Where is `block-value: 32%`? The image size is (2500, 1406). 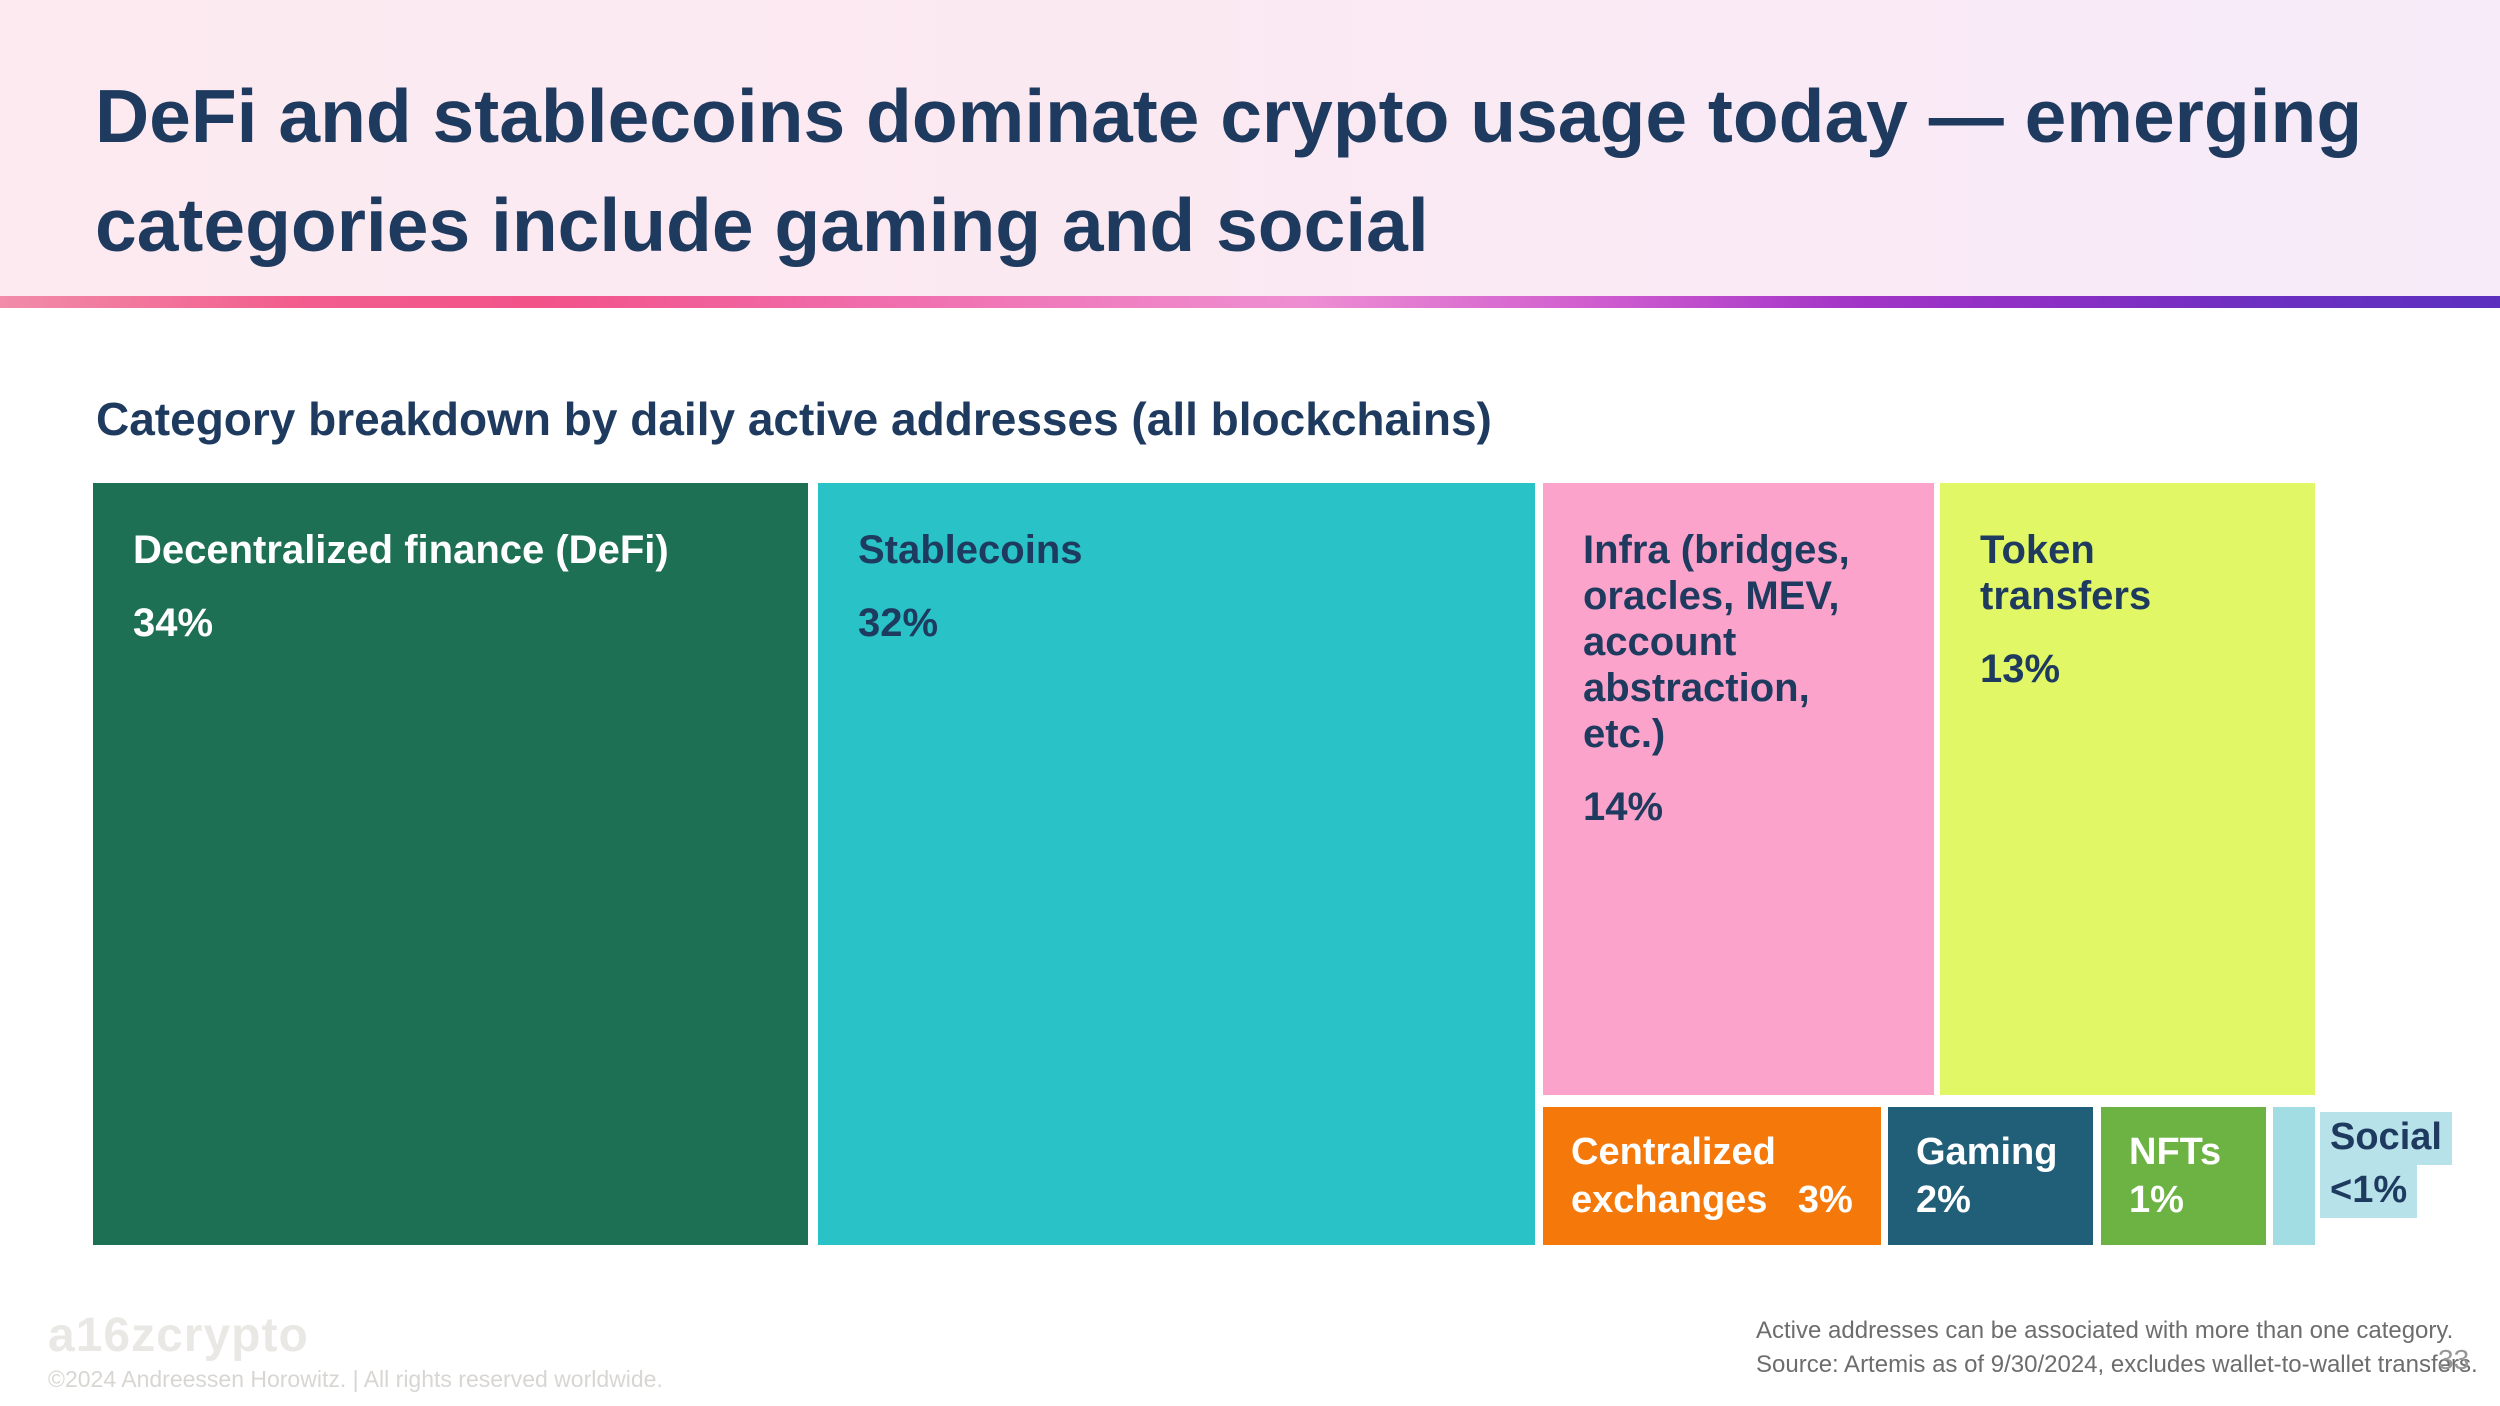
block-value: 32% is located at coordinates (898, 623).